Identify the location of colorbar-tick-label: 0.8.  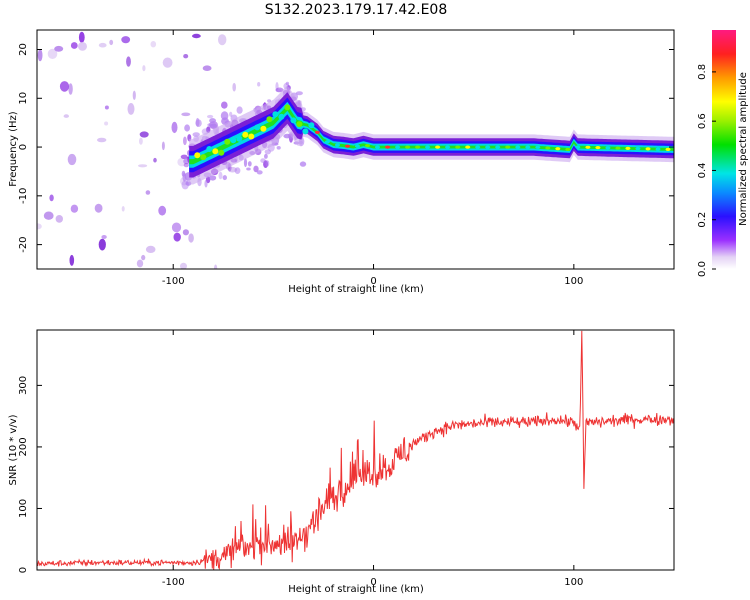
(702, 72).